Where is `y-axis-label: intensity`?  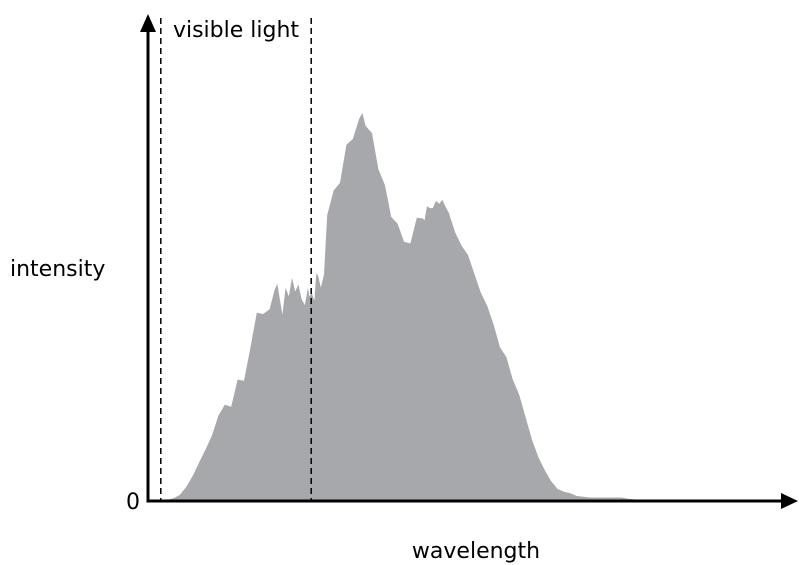
y-axis-label: intensity is located at coordinates (57, 269).